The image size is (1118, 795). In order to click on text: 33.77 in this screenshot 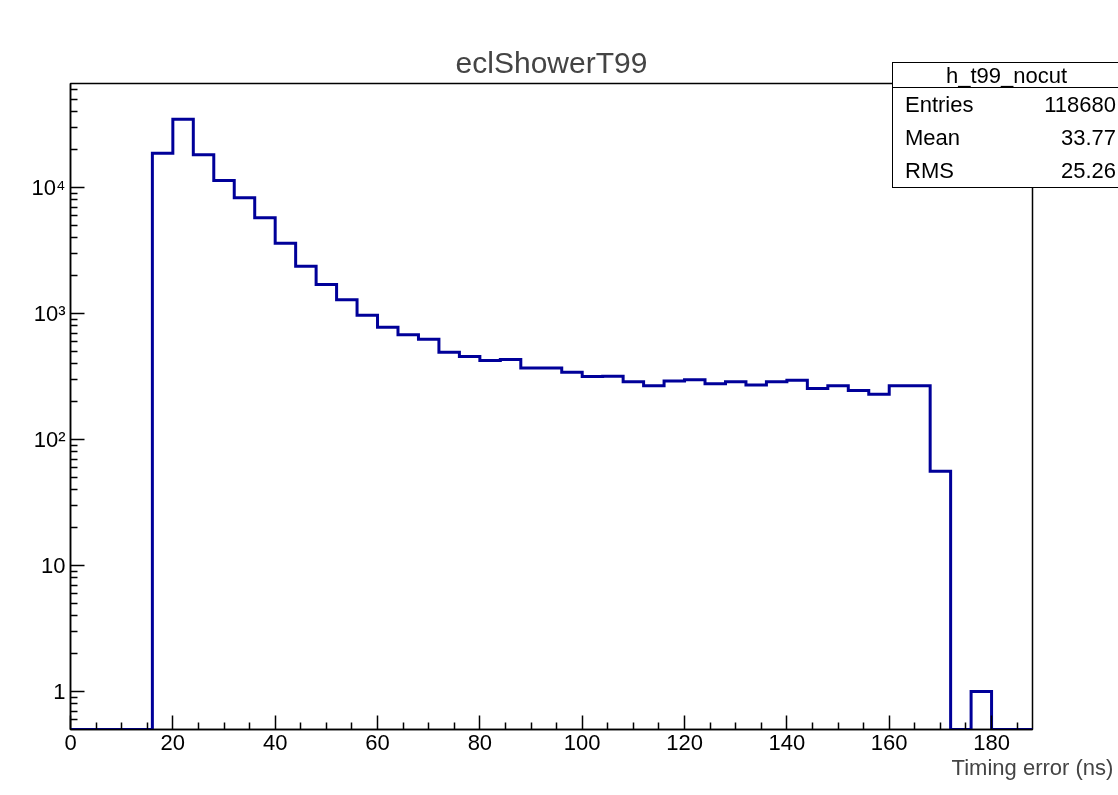, I will do `click(1088, 138)`.